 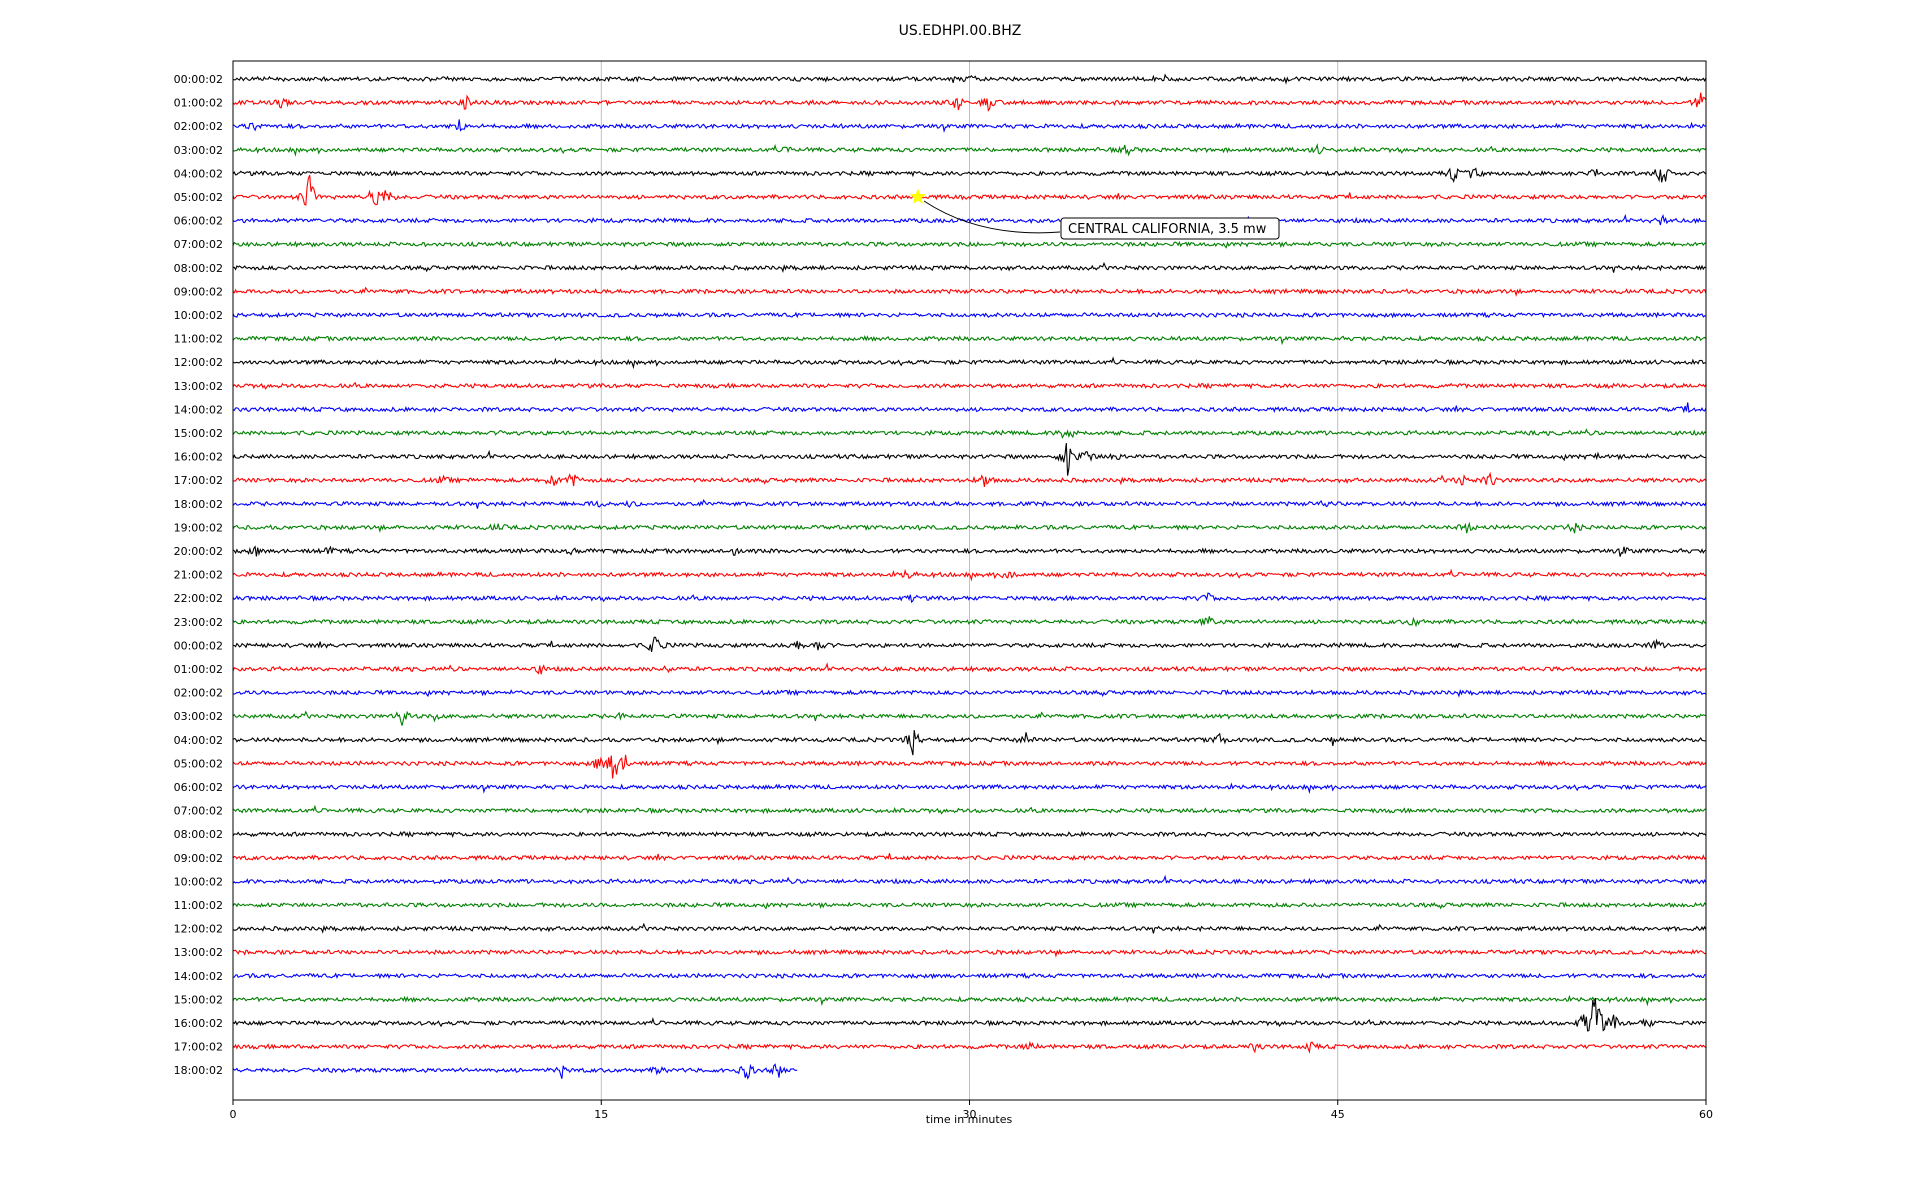 I want to click on row-time-label: 21:00:02, so click(x=198, y=575).